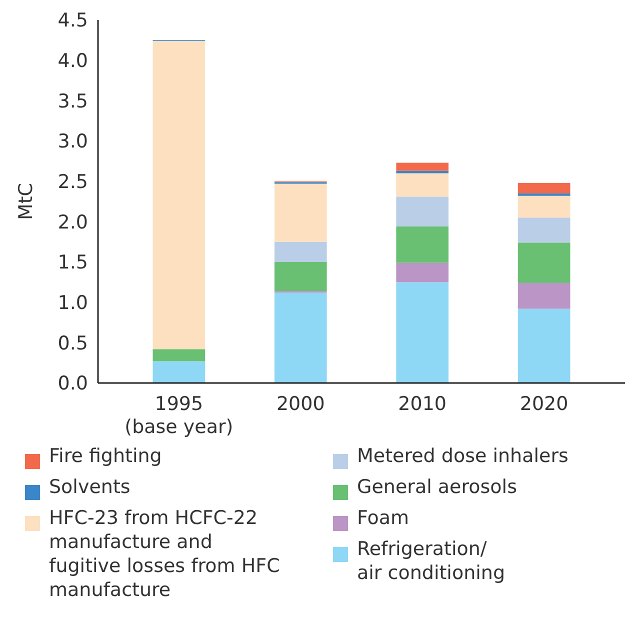 This screenshot has width=629, height=628. What do you see at coordinates (544, 404) in the screenshot?
I see `x-tick-label: 2020` at bounding box center [544, 404].